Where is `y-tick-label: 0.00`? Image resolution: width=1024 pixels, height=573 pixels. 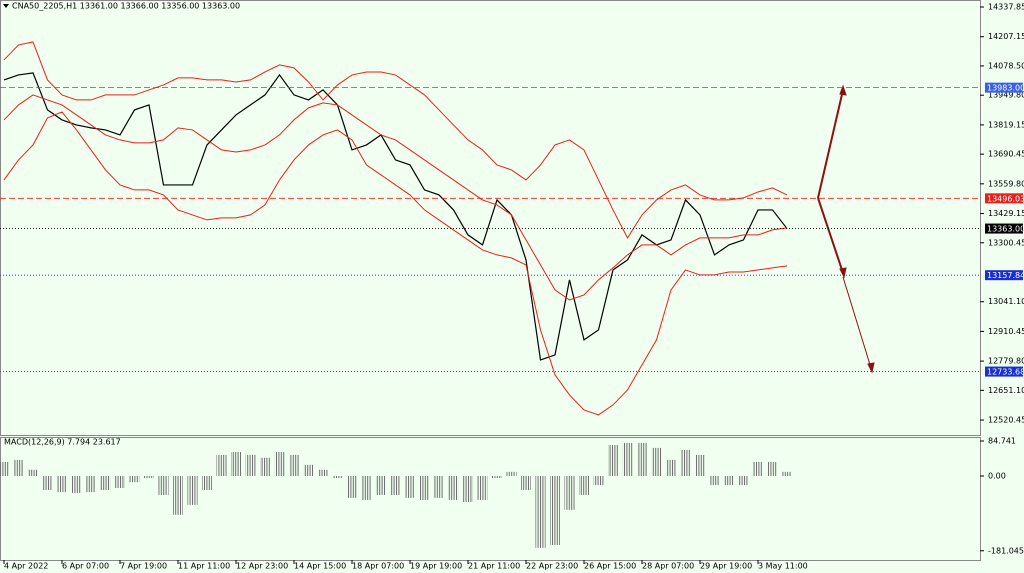
y-tick-label: 0.00 is located at coordinates (997, 475).